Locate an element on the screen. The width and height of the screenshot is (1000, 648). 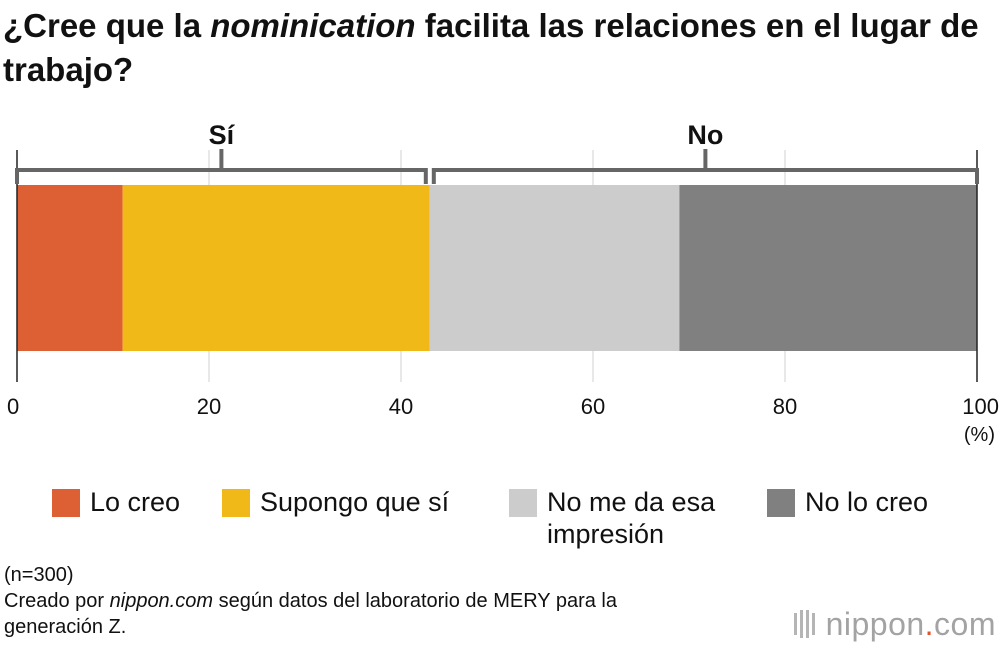
legend-swatch-supongo-que-si is located at coordinates (236, 503).